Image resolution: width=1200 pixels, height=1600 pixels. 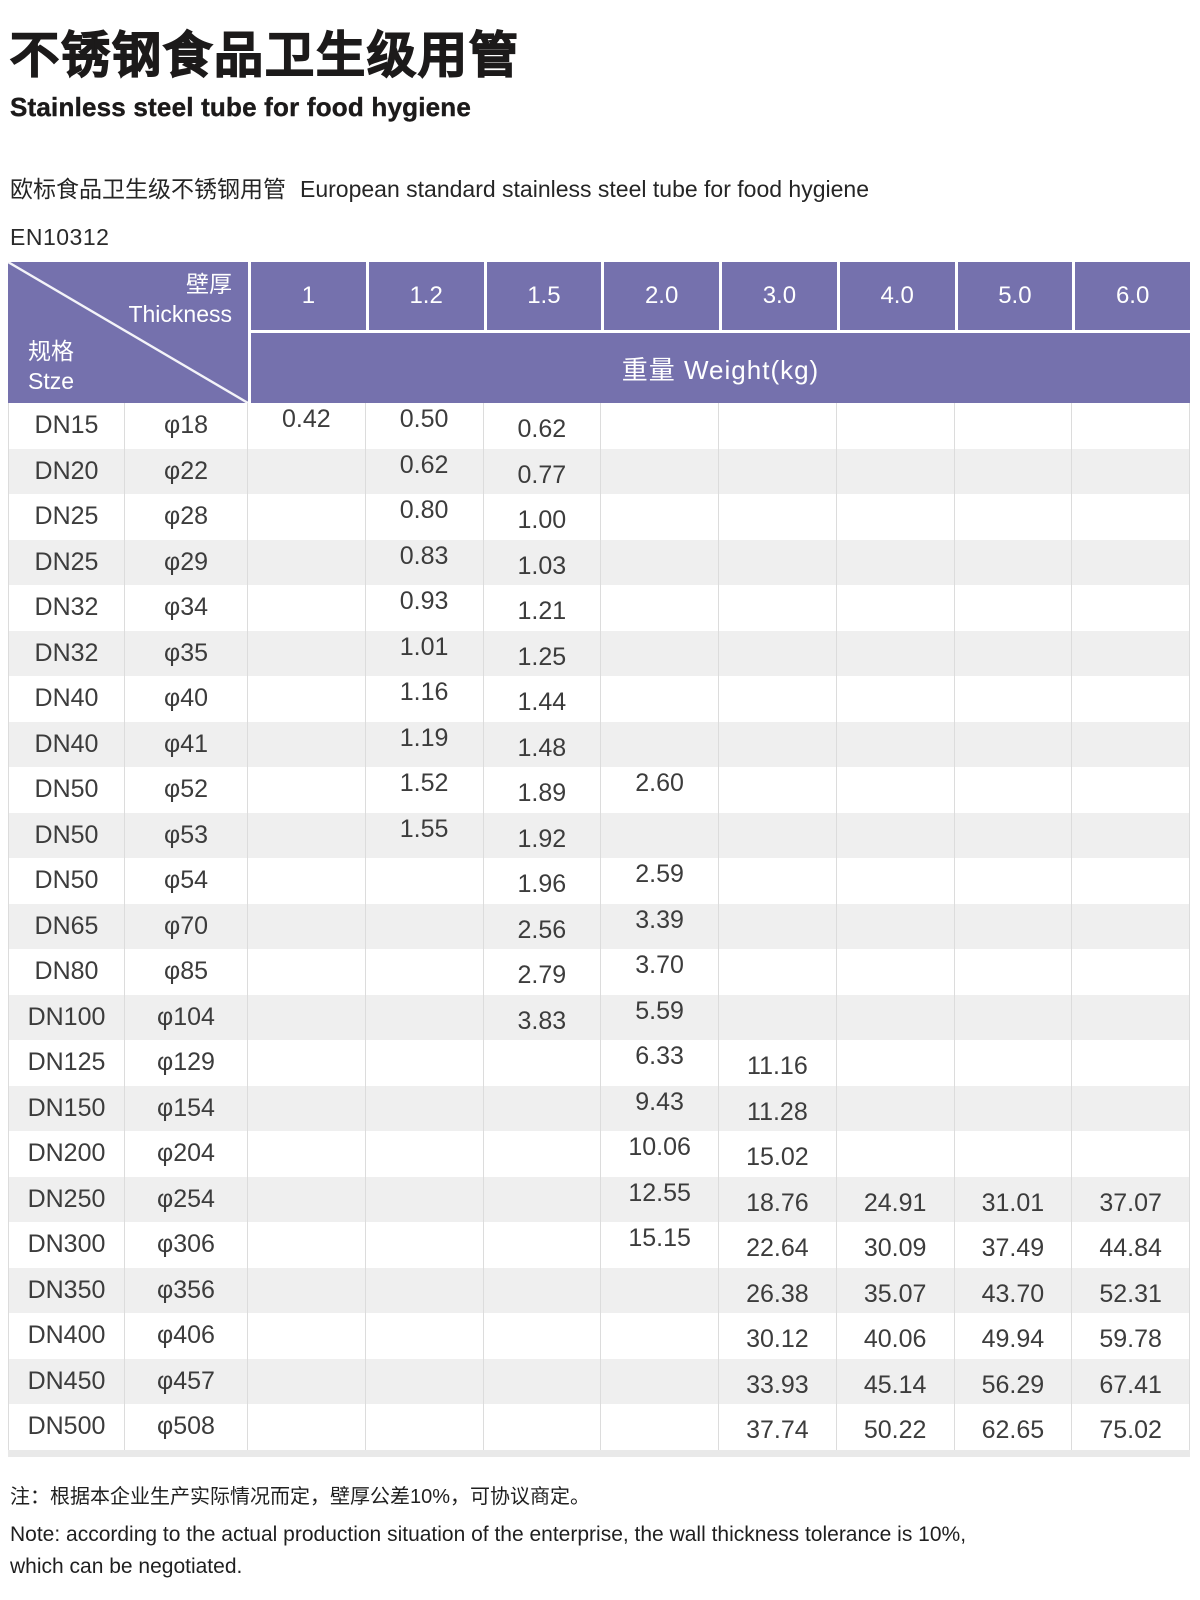 I want to click on diameter-cell: φ254, so click(x=186, y=1199).